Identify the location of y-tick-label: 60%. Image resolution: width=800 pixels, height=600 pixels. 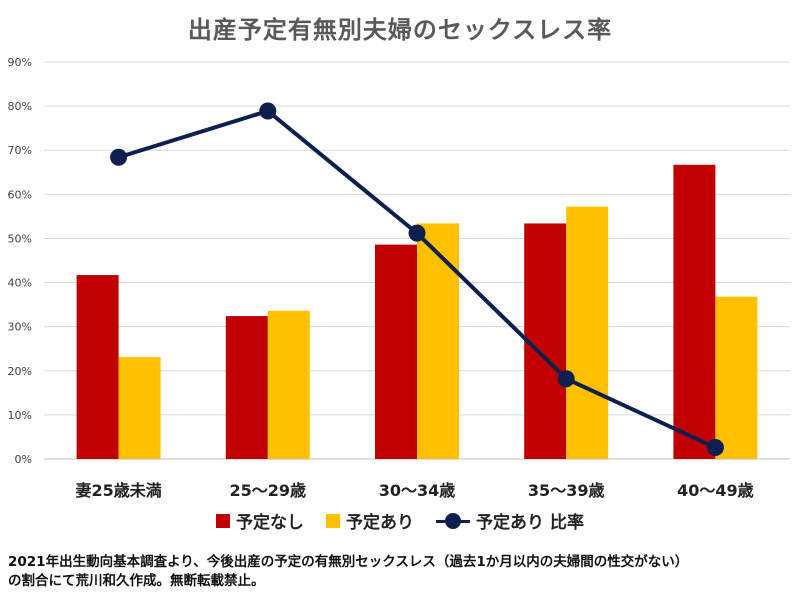
(20, 194).